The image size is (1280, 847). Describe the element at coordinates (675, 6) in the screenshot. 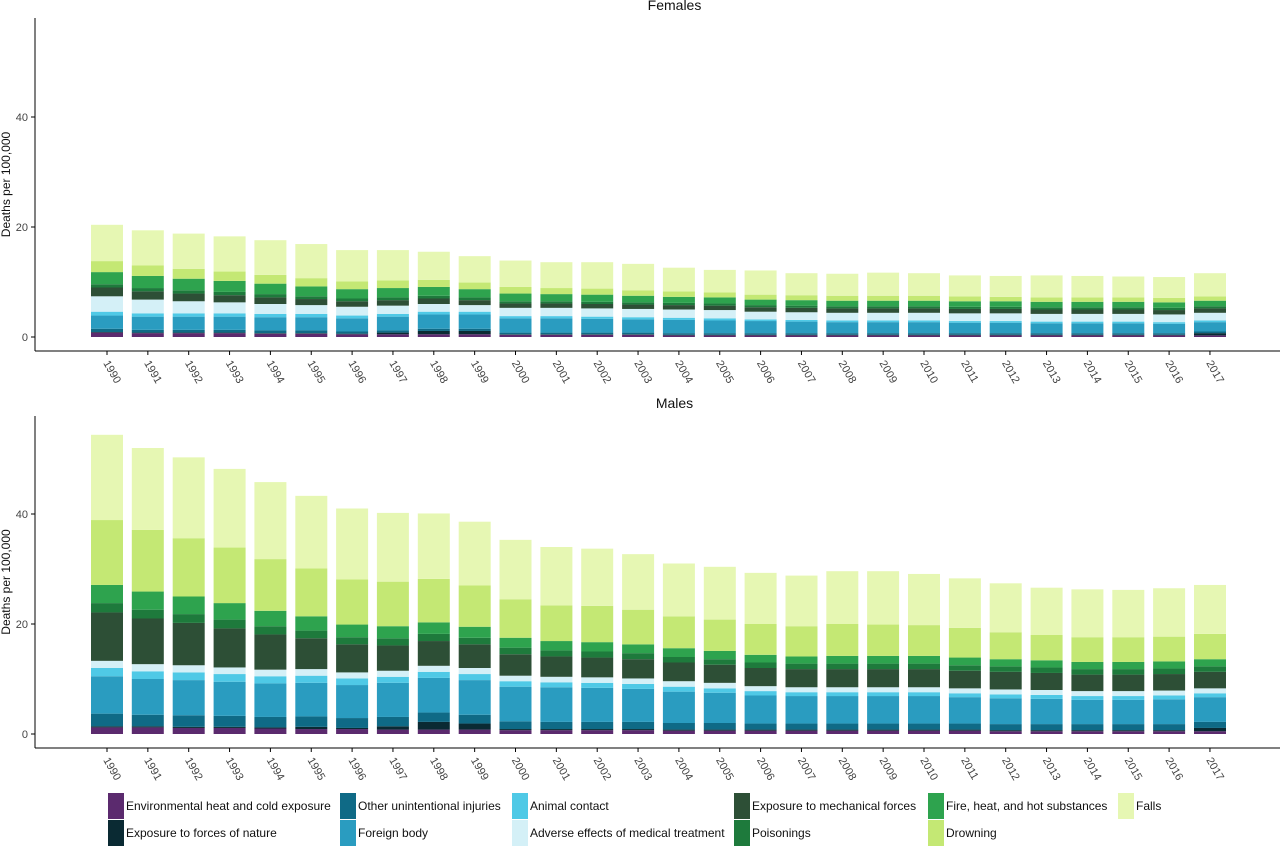

I see `panel-title: Females` at that location.